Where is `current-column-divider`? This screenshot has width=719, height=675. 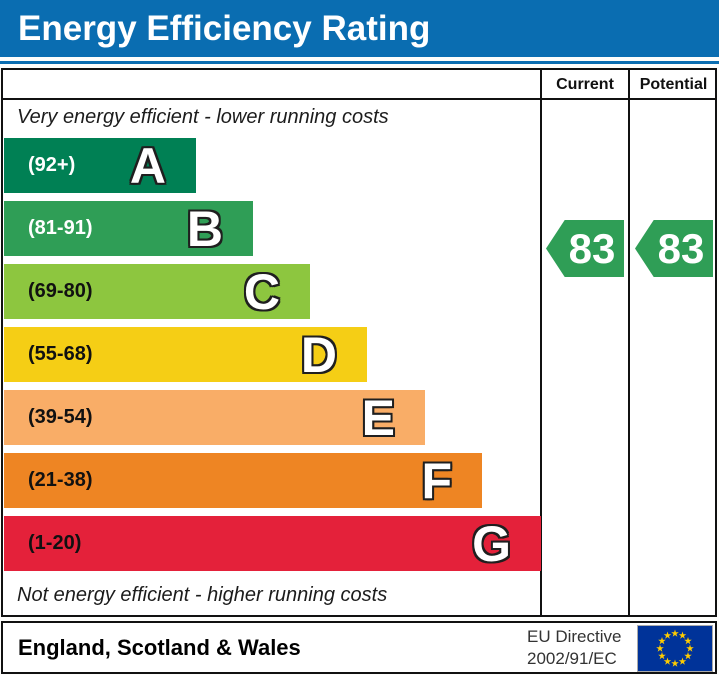 current-column-divider is located at coordinates (541, 342).